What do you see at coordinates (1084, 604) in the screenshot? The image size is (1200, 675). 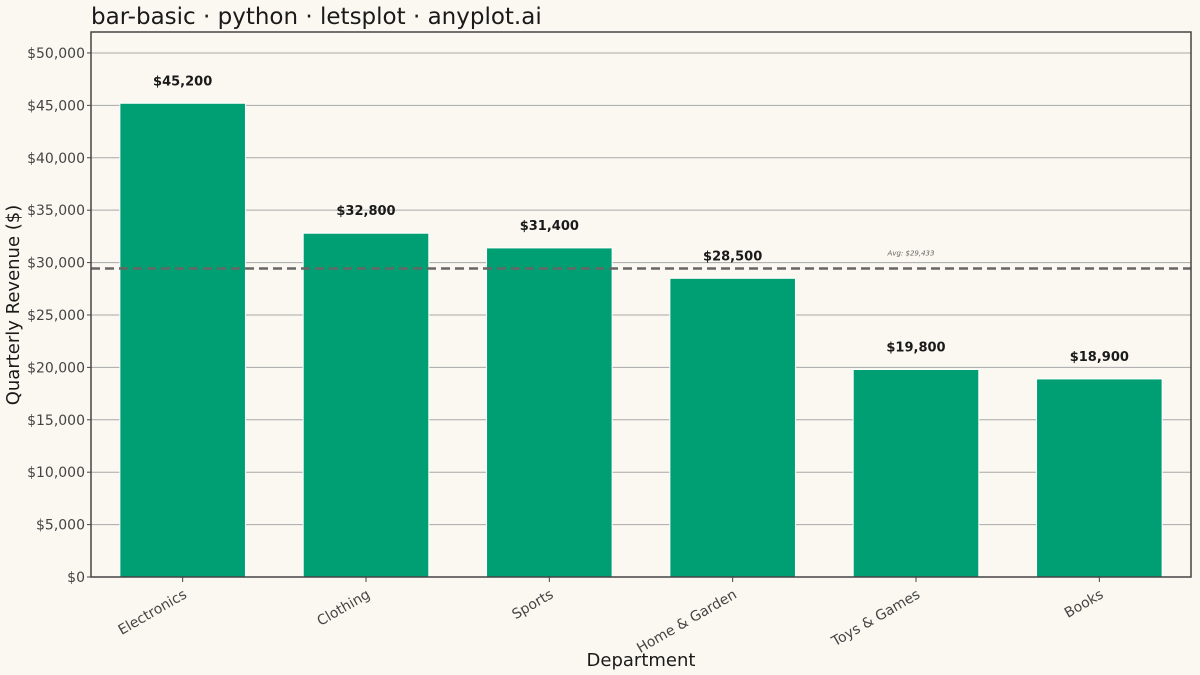 I see `x-tick-label: Books` at bounding box center [1084, 604].